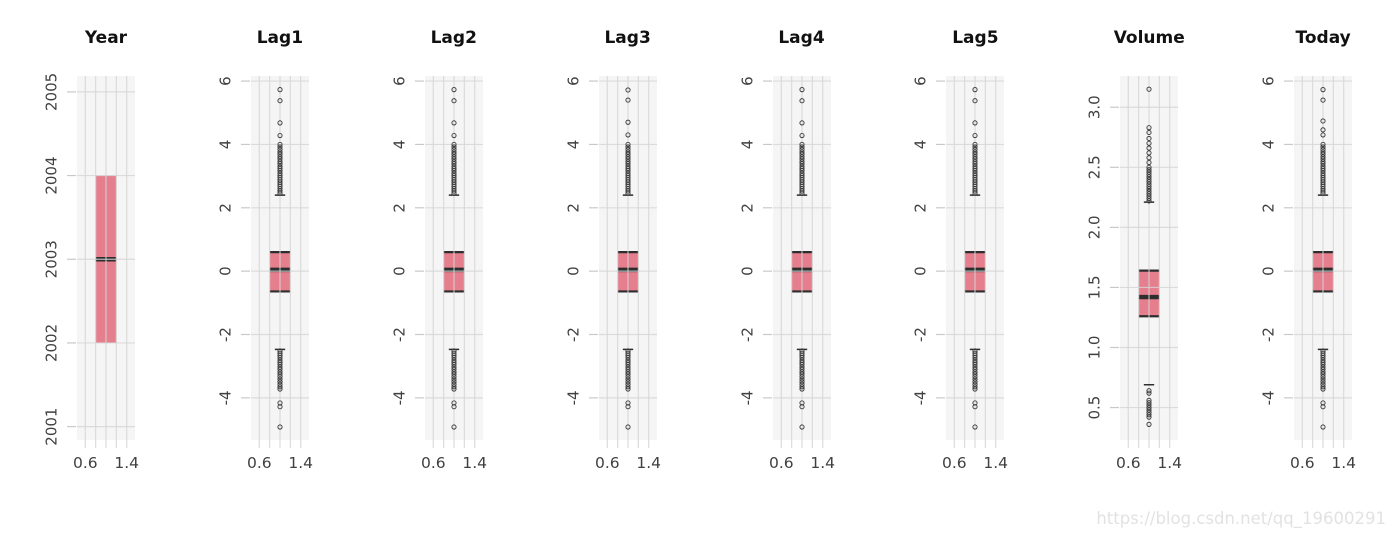  Describe the element at coordinates (1269, 145) in the screenshot. I see `y-tick-label: 4` at that location.